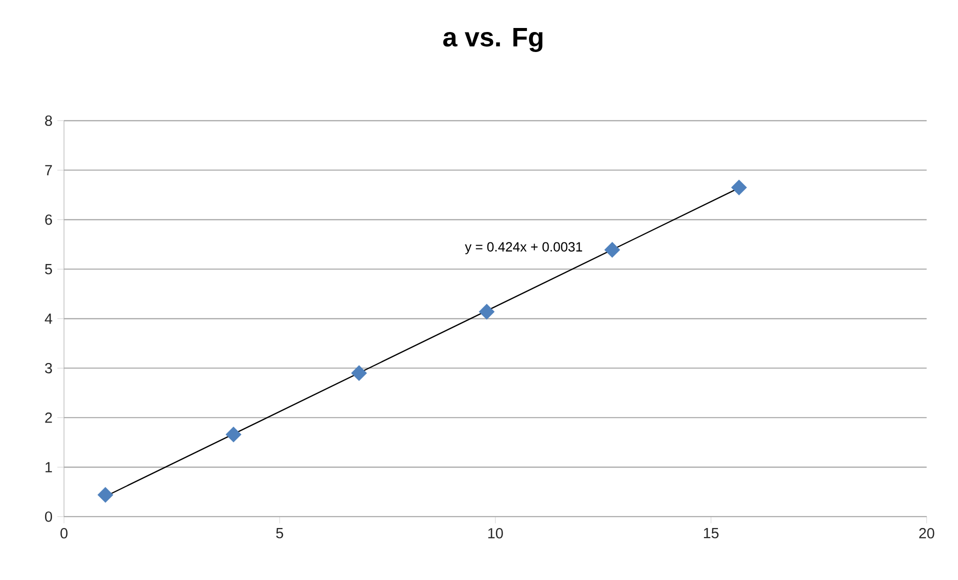 The width and height of the screenshot is (958, 580). What do you see at coordinates (48, 219) in the screenshot?
I see `y-tick-label: 6` at bounding box center [48, 219].